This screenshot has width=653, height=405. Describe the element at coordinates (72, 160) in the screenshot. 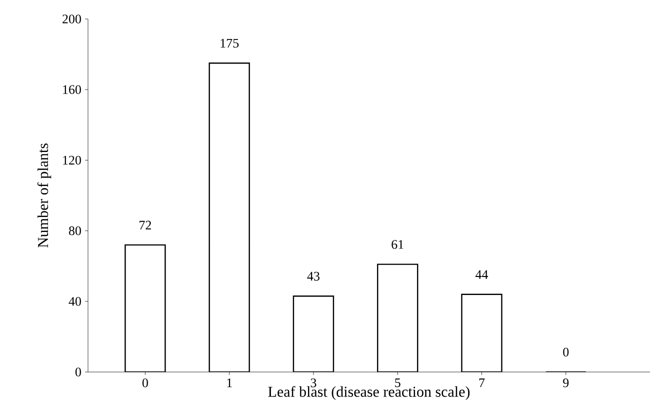

I see `y-tick-label: 120` at that location.